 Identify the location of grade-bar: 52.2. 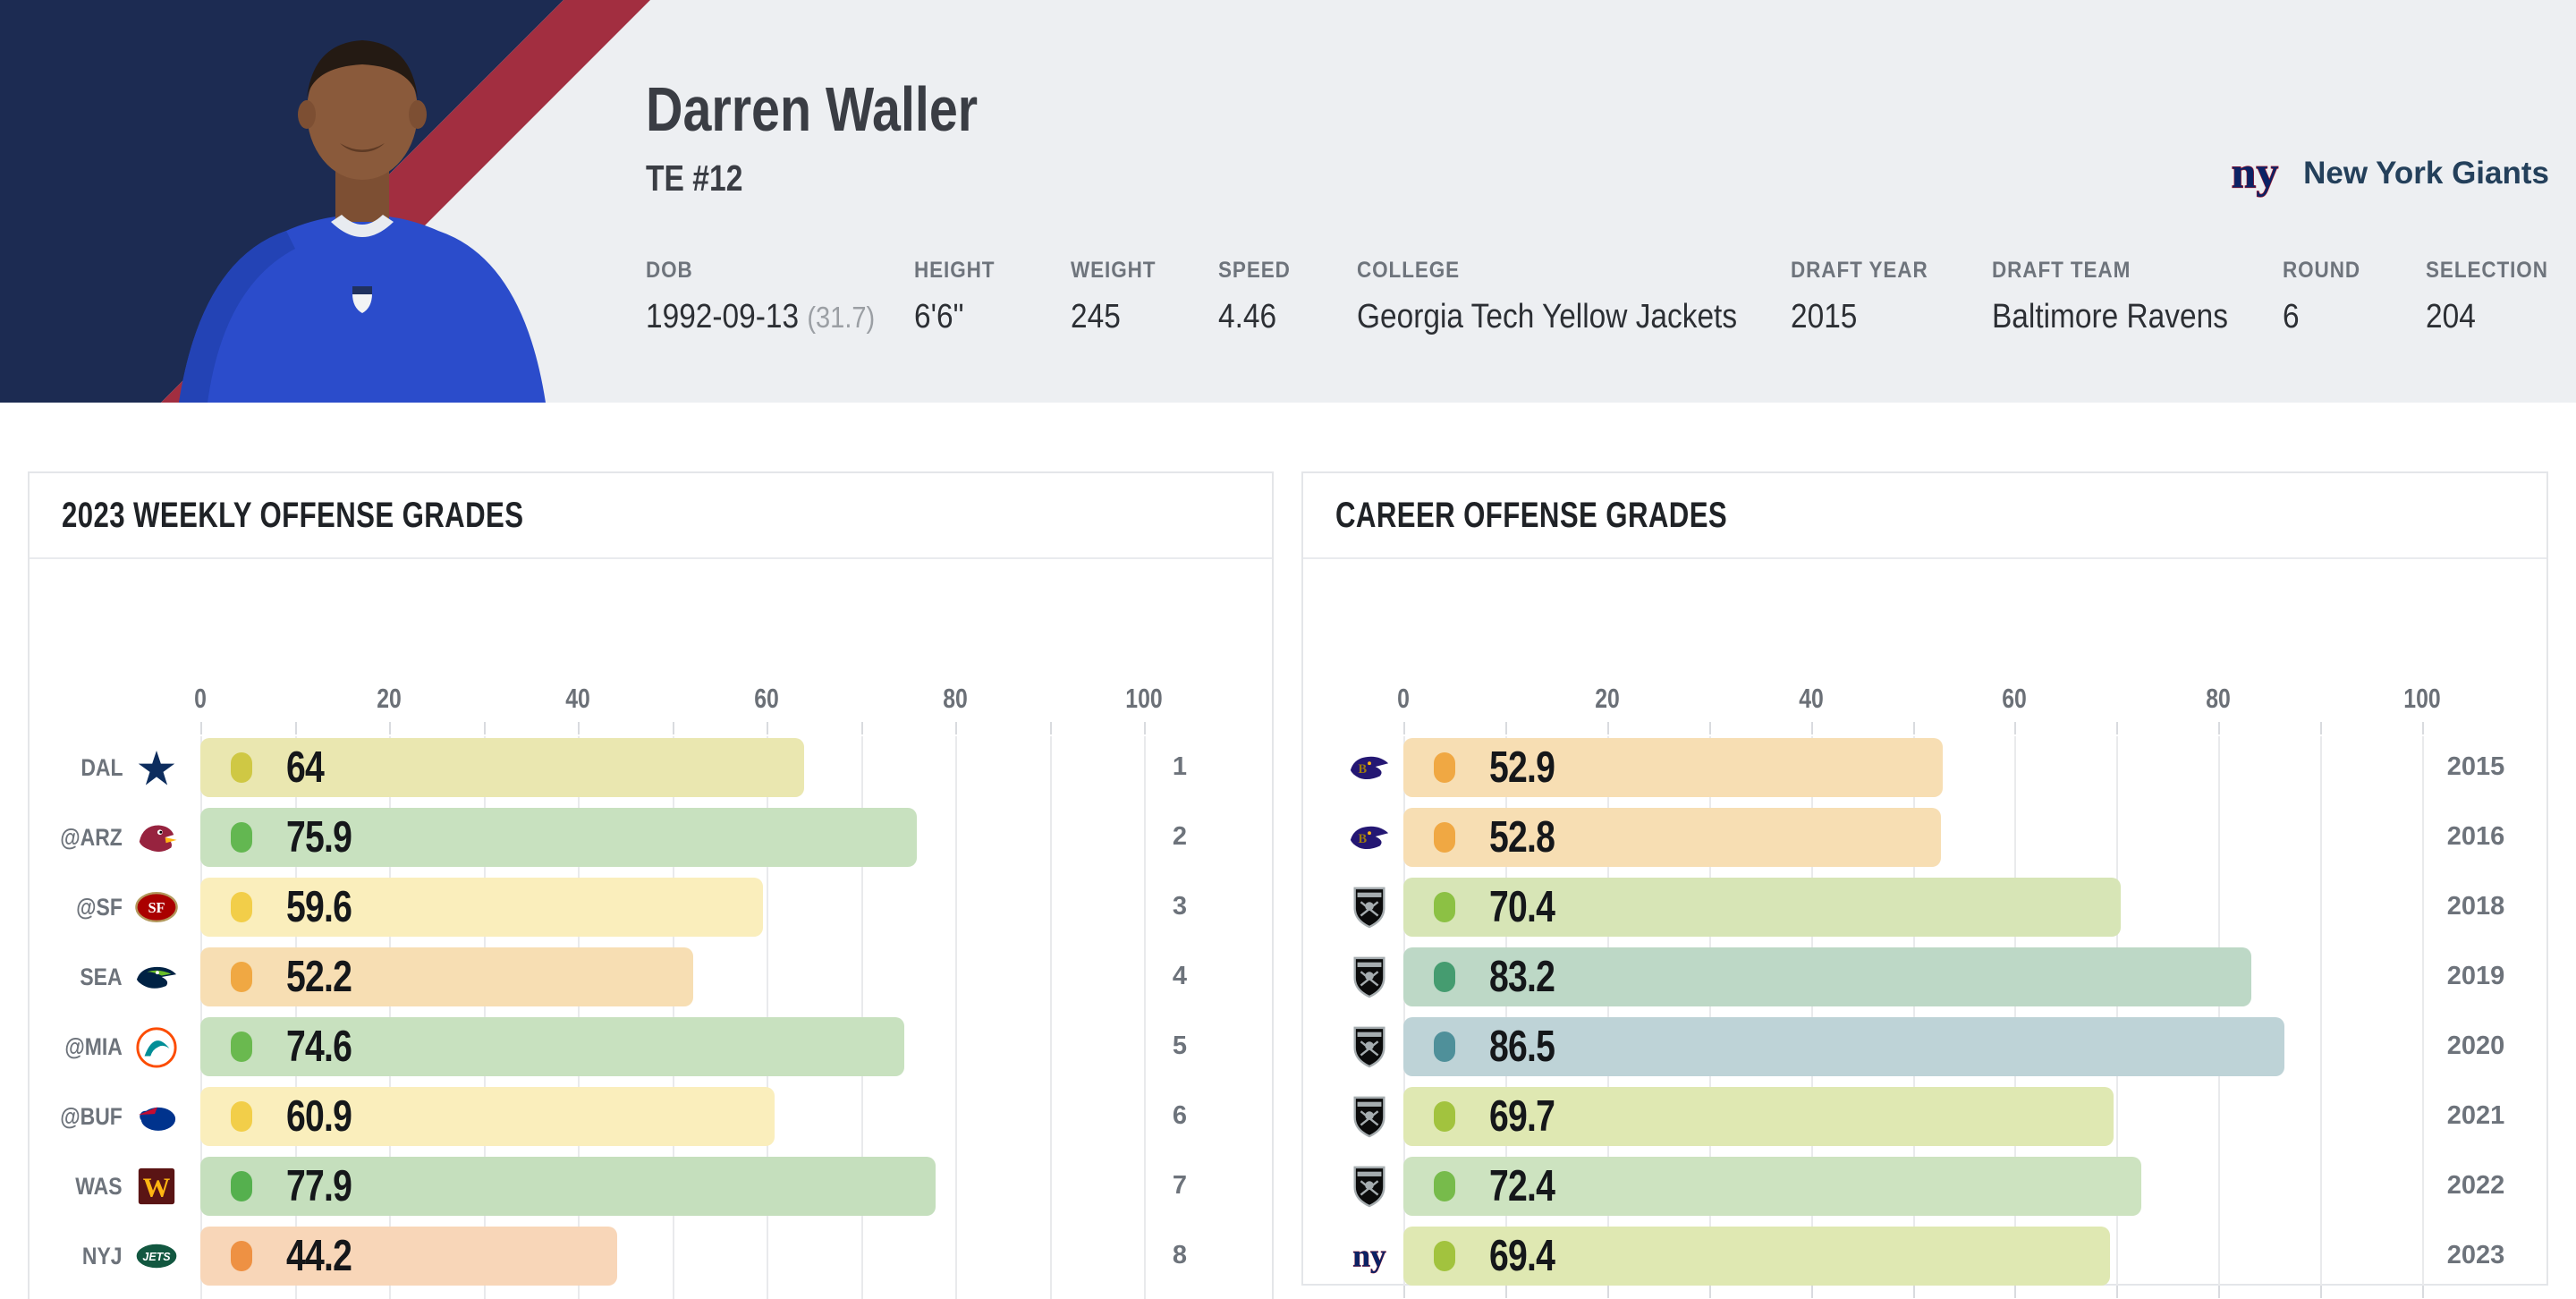
(446, 976).